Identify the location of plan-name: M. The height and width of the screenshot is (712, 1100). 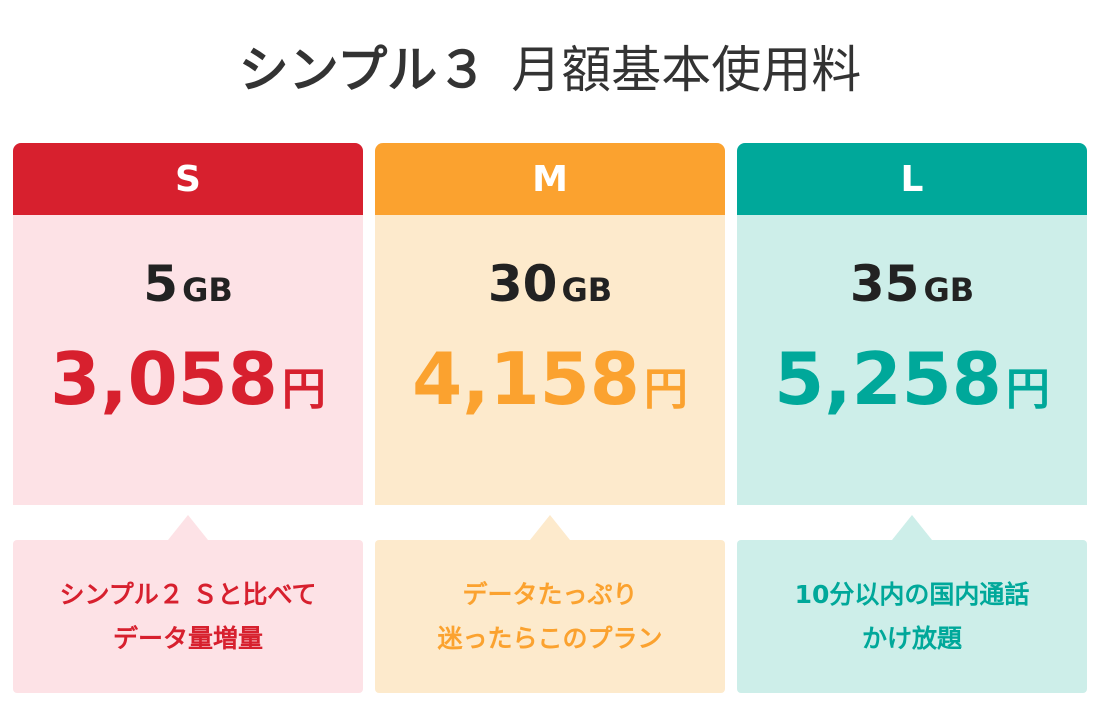
(550, 179).